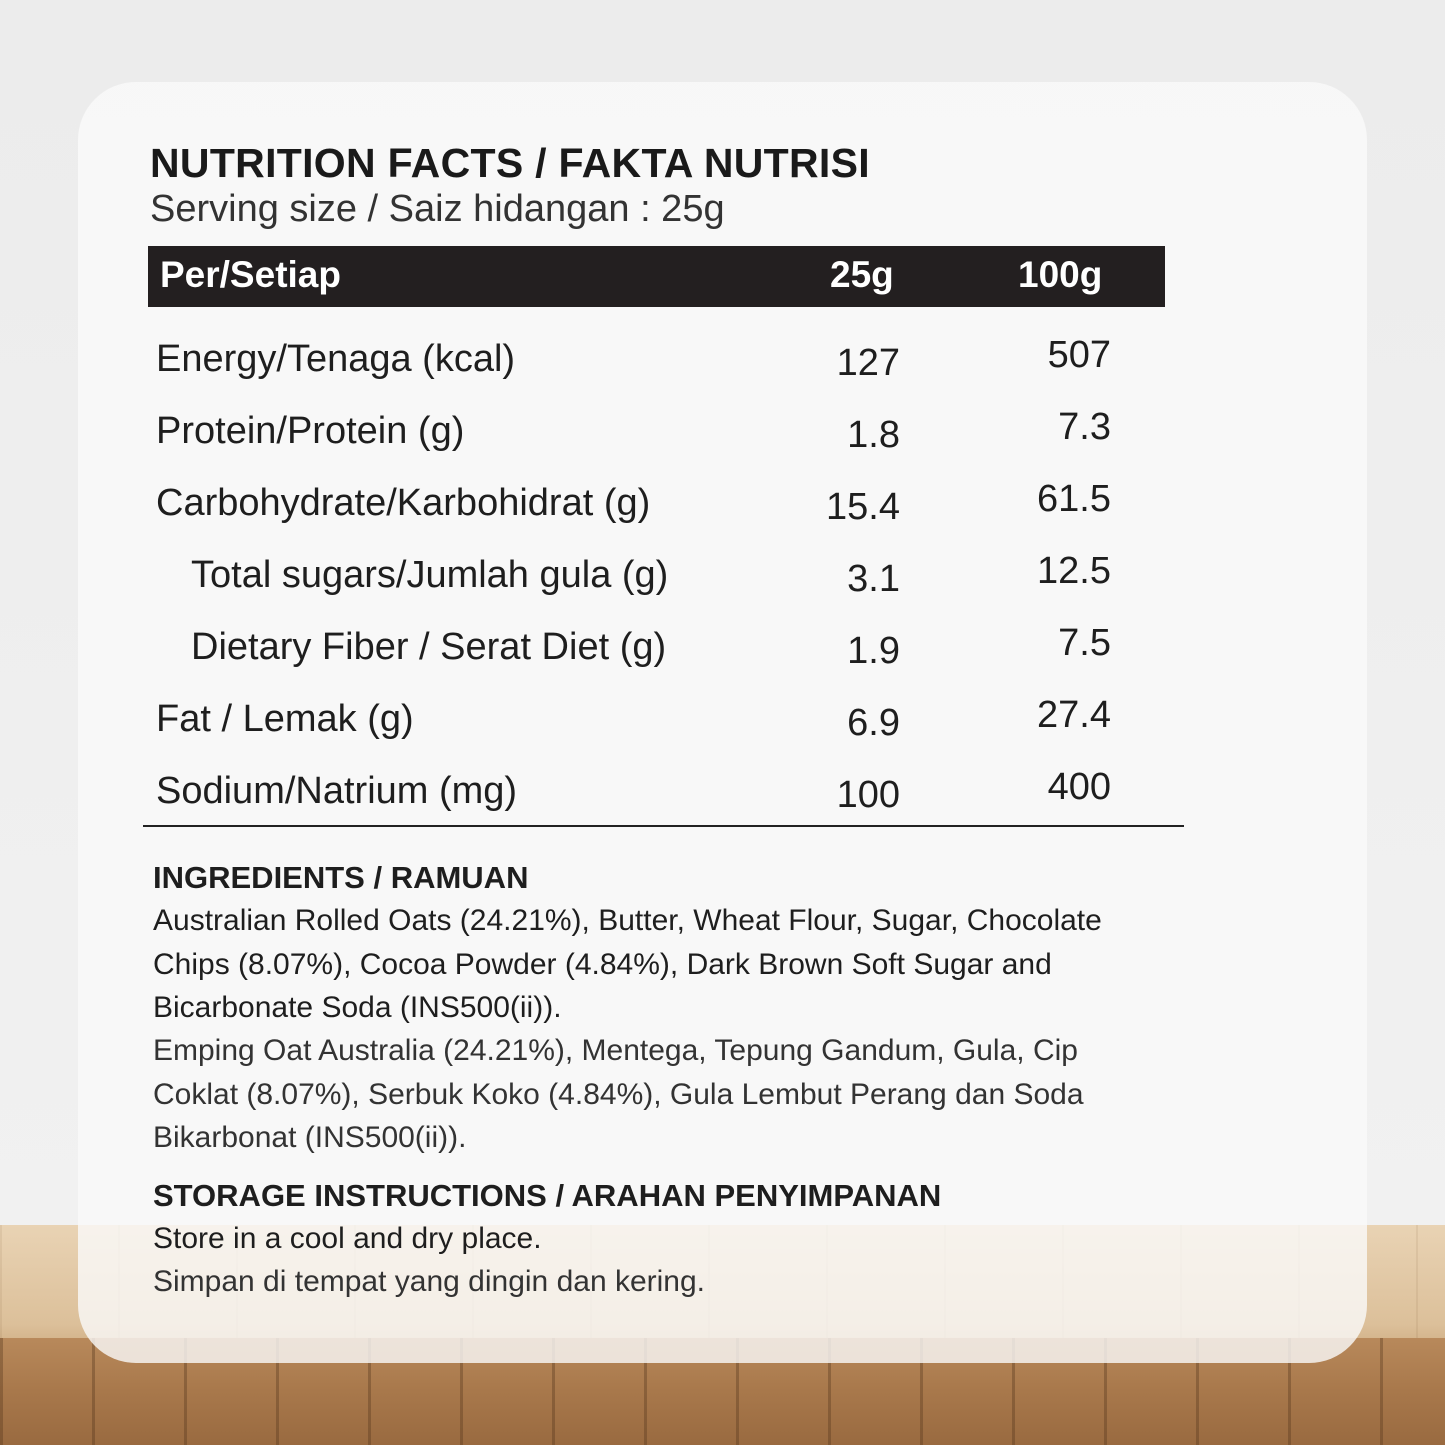  I want to click on nutrient-row-protein: Protein/Protein (g) 1.8 7.3, so click(722, 438).